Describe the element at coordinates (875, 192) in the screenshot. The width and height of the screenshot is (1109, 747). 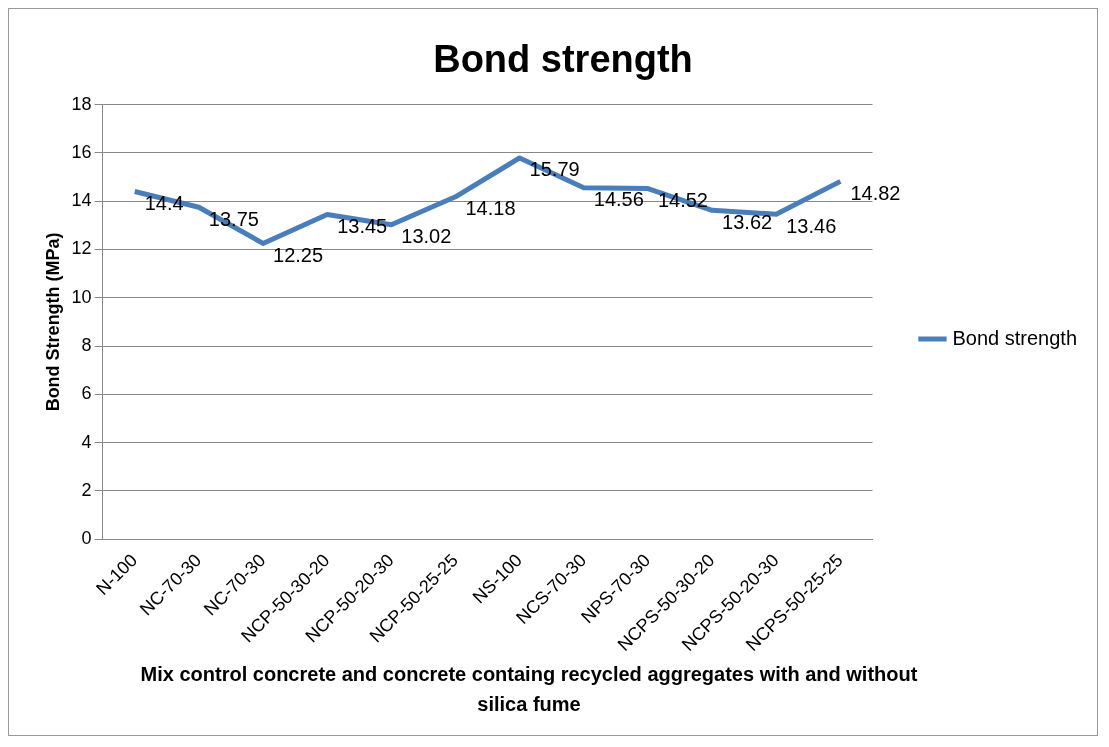
I see `data-label: 14.82` at that location.